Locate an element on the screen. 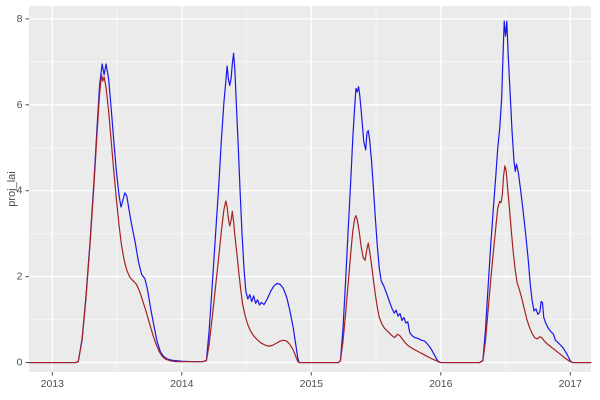 The height and width of the screenshot is (400, 600). y-tick-label: 0 is located at coordinates (20, 363).